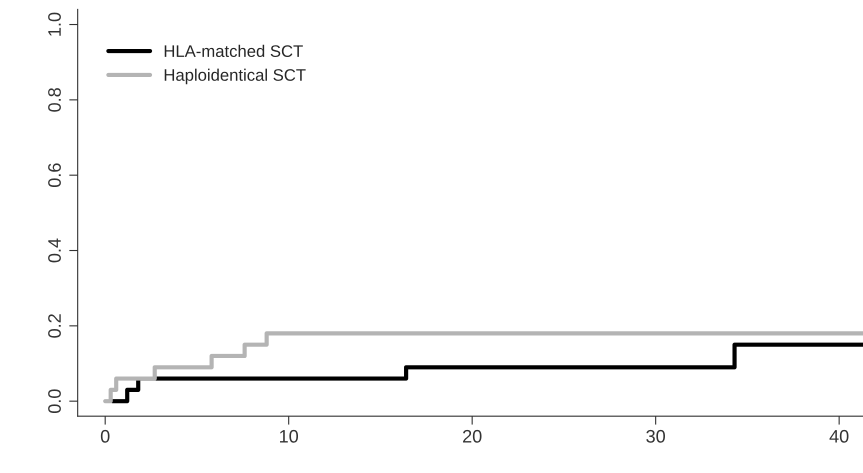 The width and height of the screenshot is (863, 473). I want to click on y-tick-label: 0.2, so click(54, 326).